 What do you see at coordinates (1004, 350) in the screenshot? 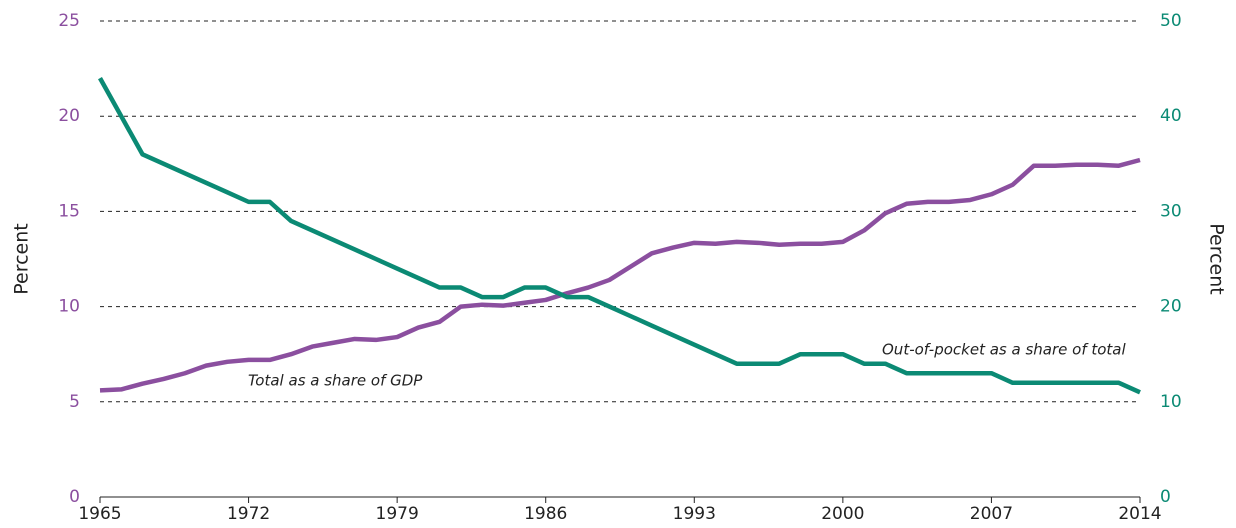
I see `series-annotation: Out-of-pocket as a share of total` at bounding box center [1004, 350].